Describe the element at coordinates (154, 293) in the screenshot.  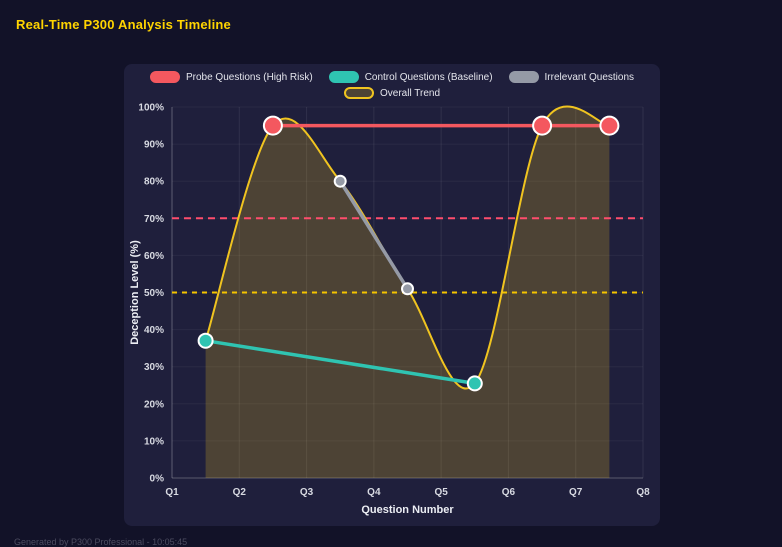
I see `y-tick-label: 50%` at that location.